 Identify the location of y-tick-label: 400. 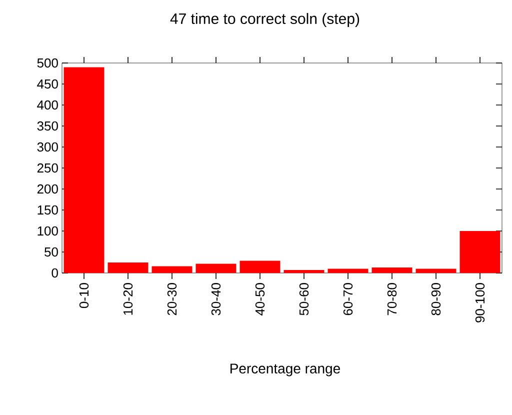
(47, 105).